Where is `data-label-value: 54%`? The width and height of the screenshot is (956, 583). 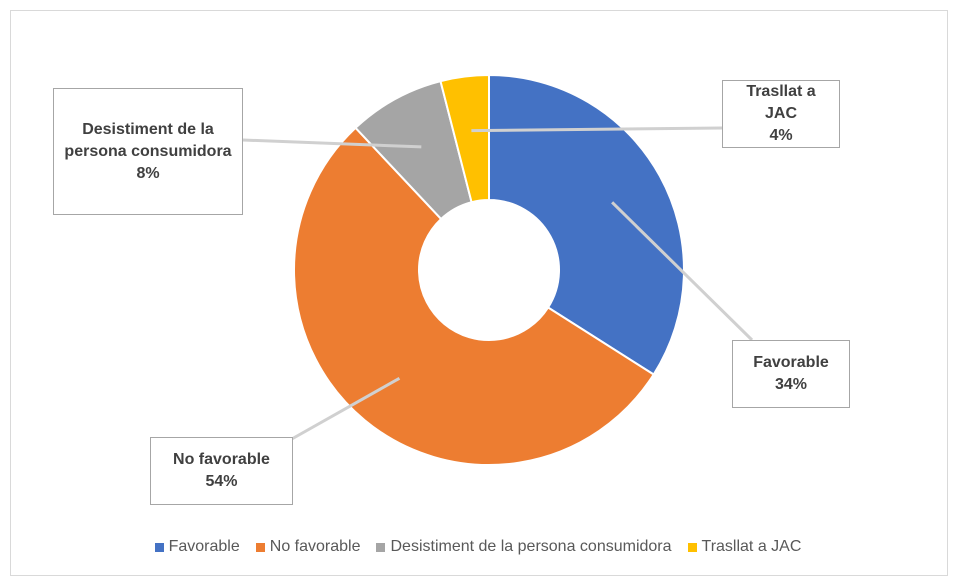 data-label-value: 54% is located at coordinates (221, 481).